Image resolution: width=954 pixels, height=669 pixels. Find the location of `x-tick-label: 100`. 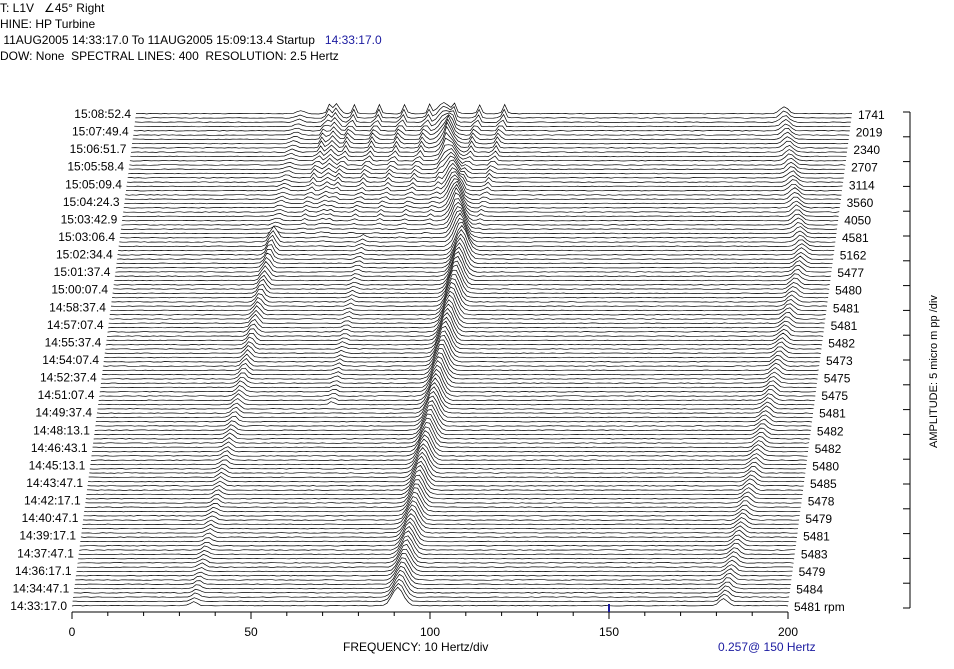

x-tick-label: 100 is located at coordinates (430, 632).